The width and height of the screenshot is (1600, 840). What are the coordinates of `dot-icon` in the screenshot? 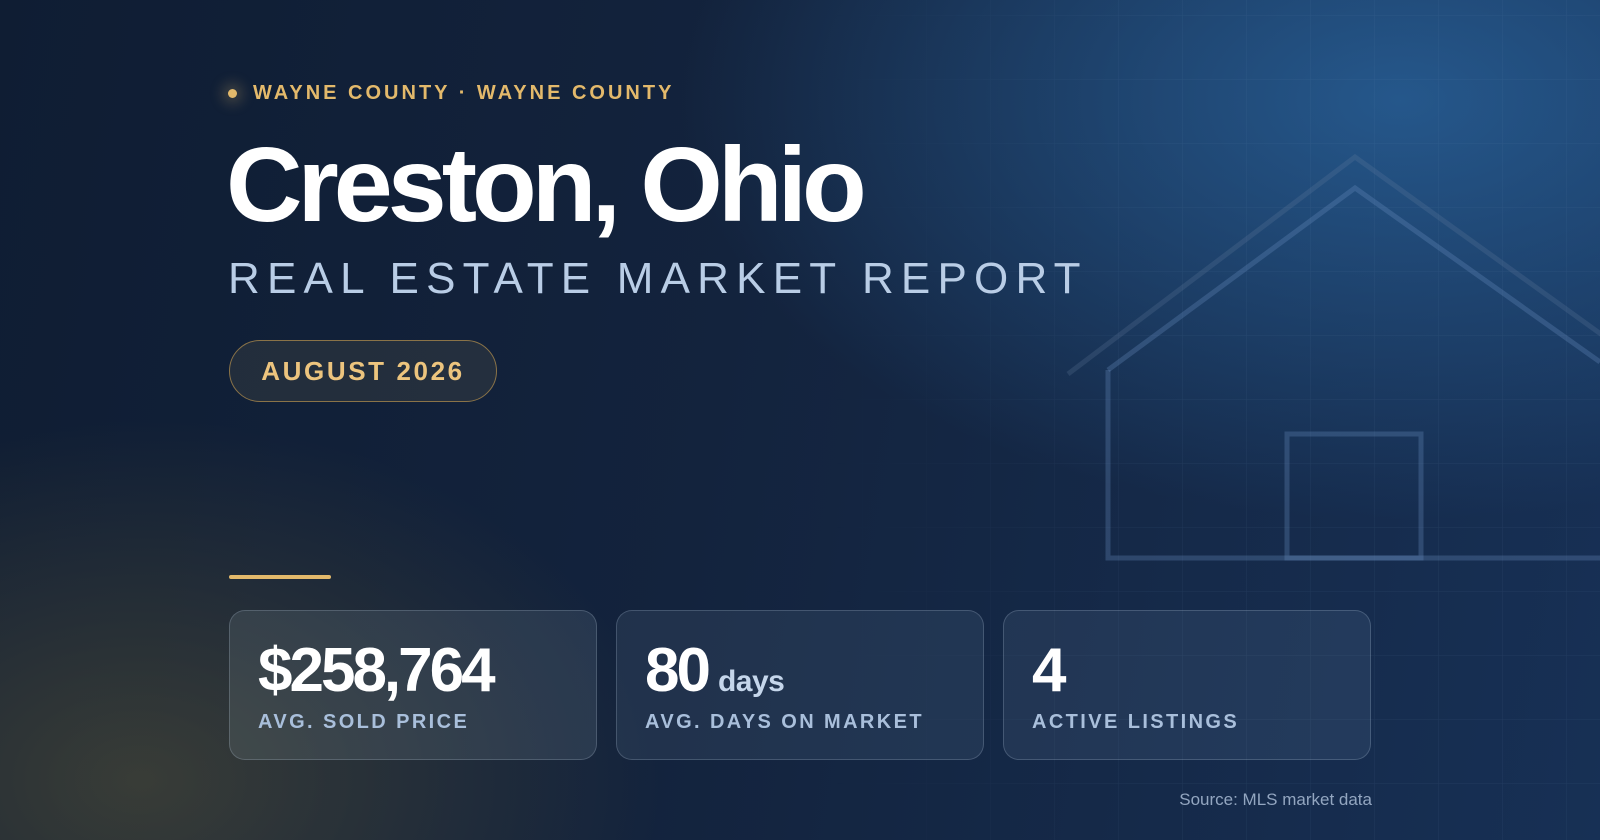 It's located at (232, 93).